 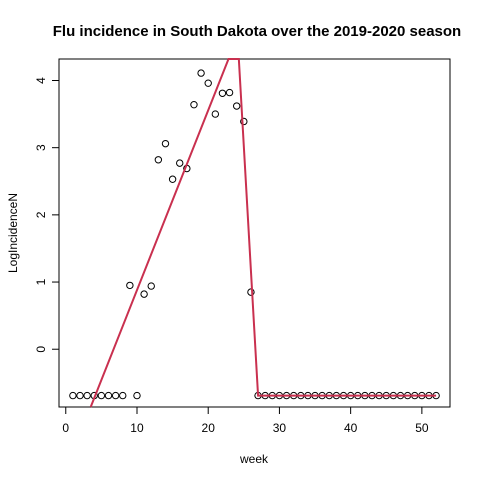 What do you see at coordinates (41, 147) in the screenshot?
I see `y-tick-label: 3` at bounding box center [41, 147].